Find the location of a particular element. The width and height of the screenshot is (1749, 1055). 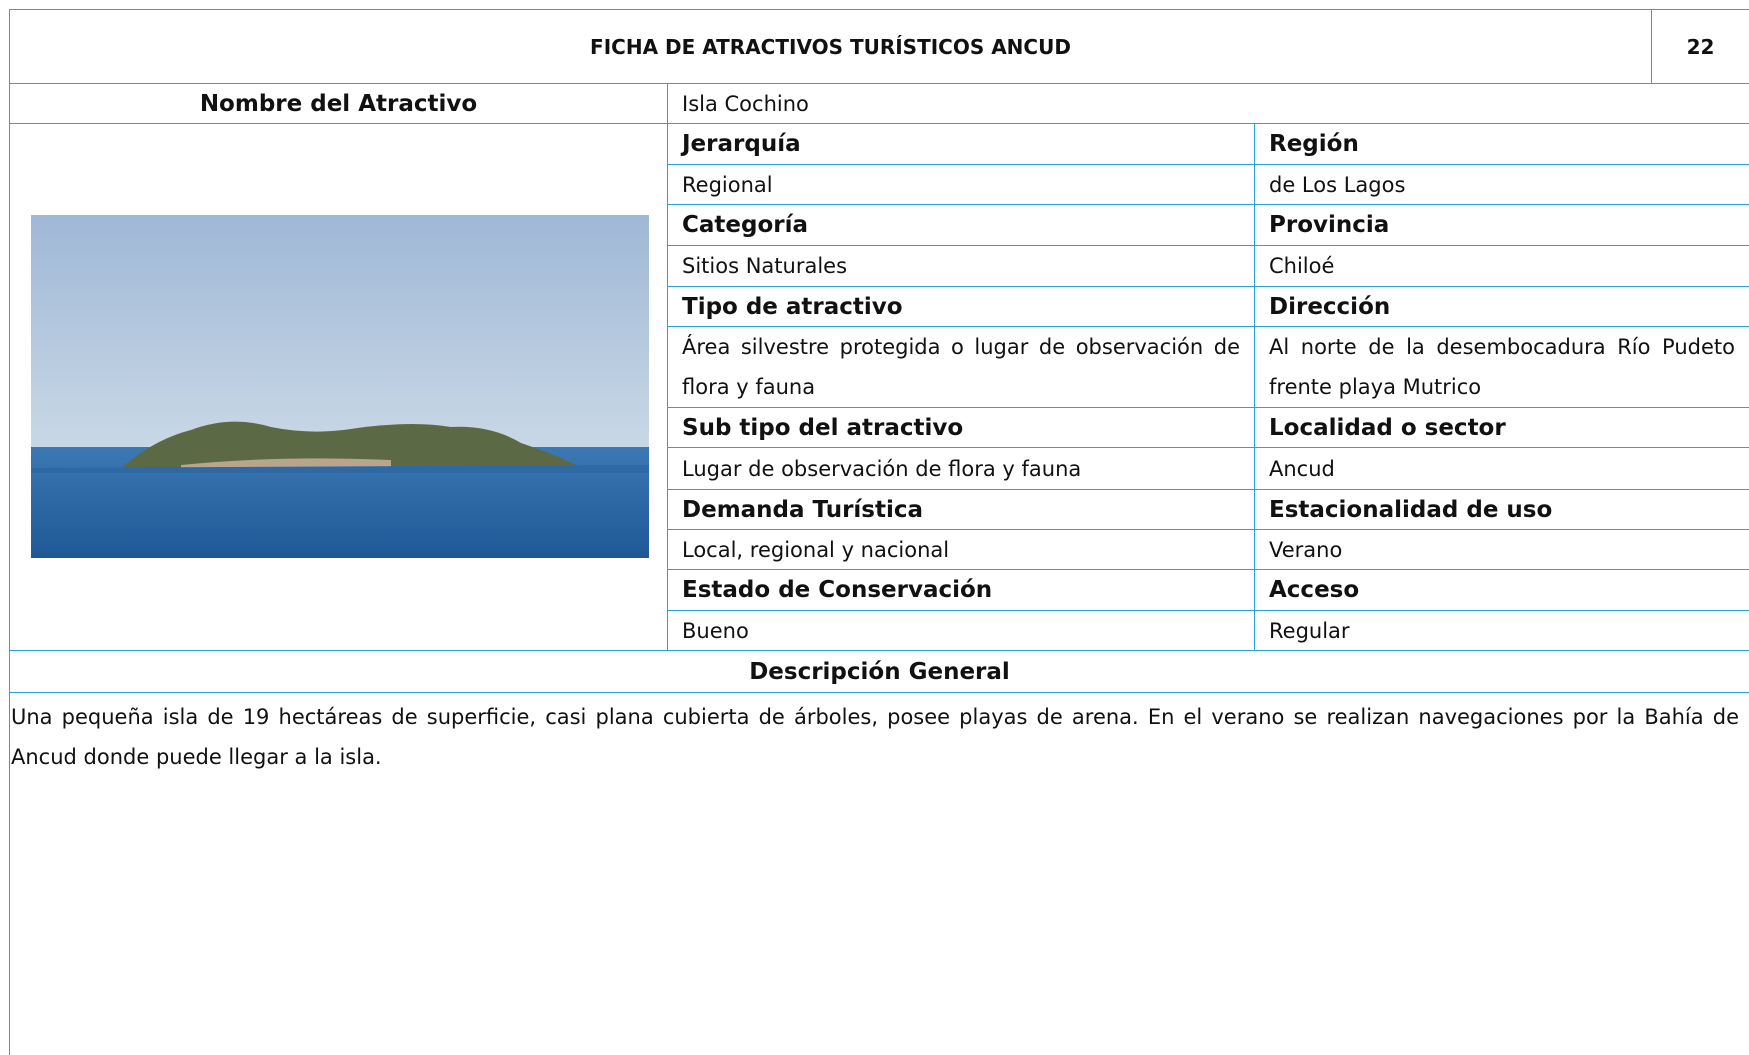

field-value: Regional is located at coordinates (960, 184).